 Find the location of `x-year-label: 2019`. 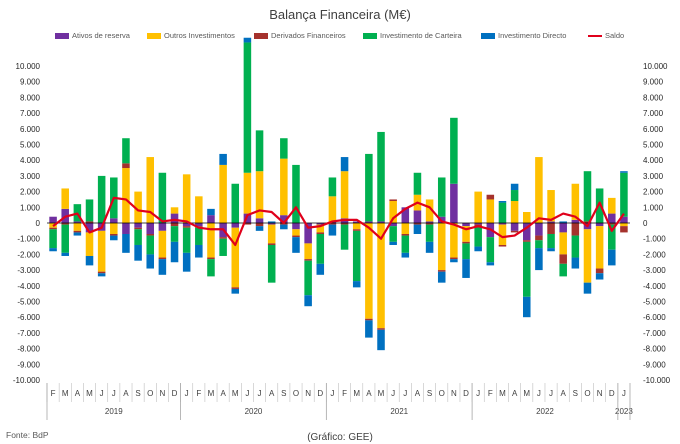

x-year-label: 2019 is located at coordinates (114, 411).